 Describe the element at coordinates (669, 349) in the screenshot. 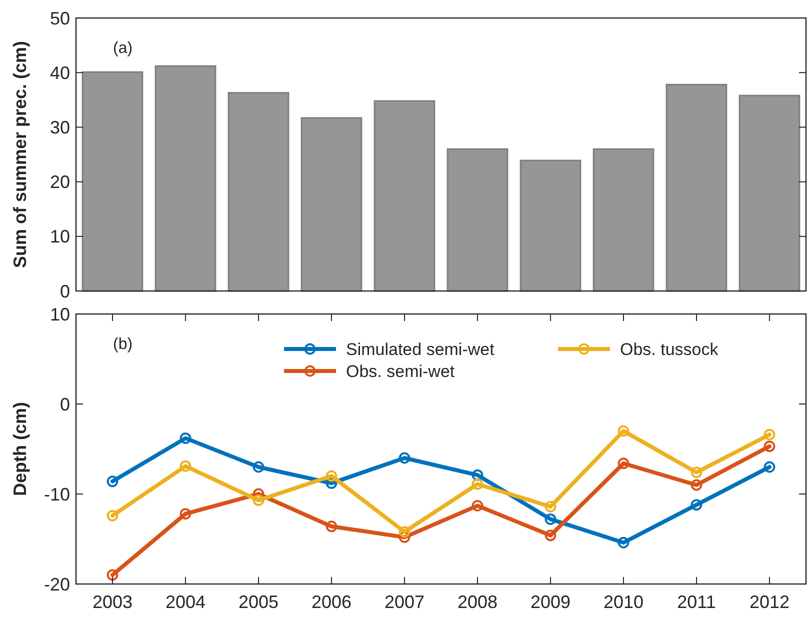

I see `legend-label: Obs. tussock` at that location.